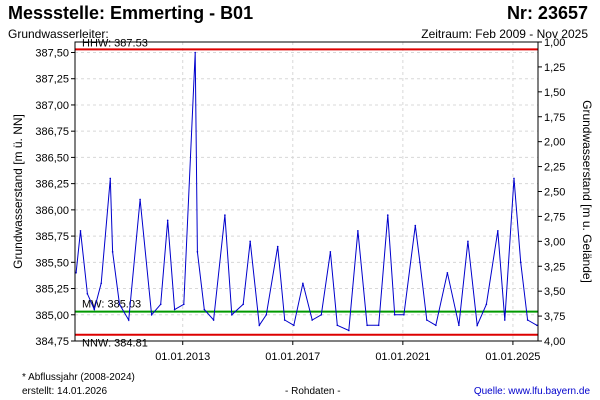  What do you see at coordinates (115, 43) in the screenshot?
I see `reference-label-hhw: HHW: 387.53` at bounding box center [115, 43].